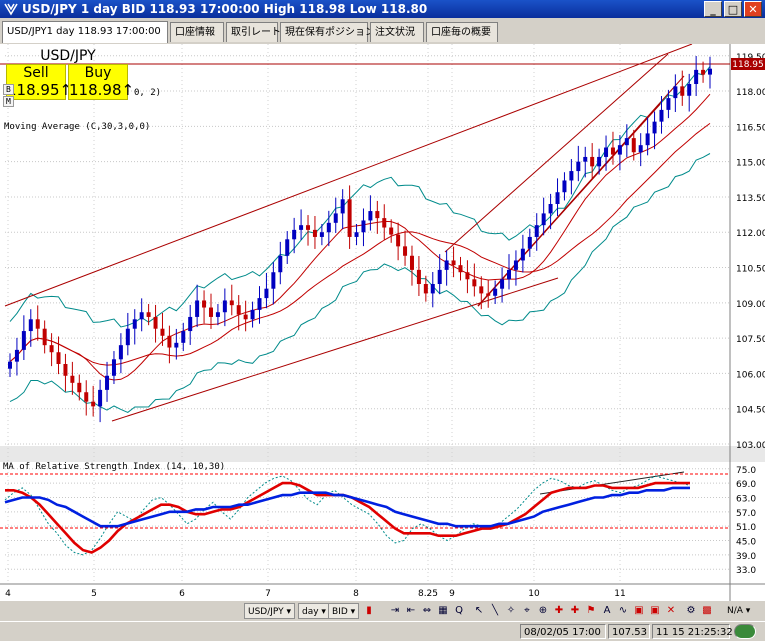  Describe the element at coordinates (713, 9) in the screenshot. I see `minimize-button: _` at that location.